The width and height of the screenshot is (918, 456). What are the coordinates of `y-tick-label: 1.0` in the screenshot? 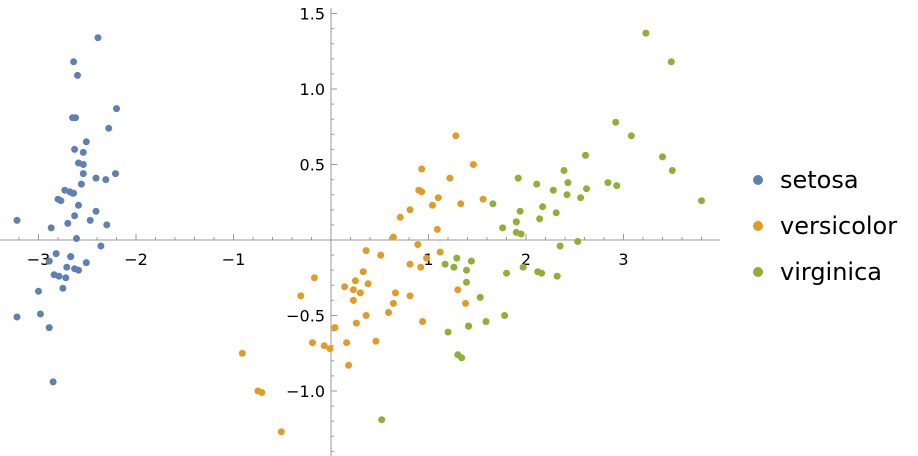 It's located at (312, 89).